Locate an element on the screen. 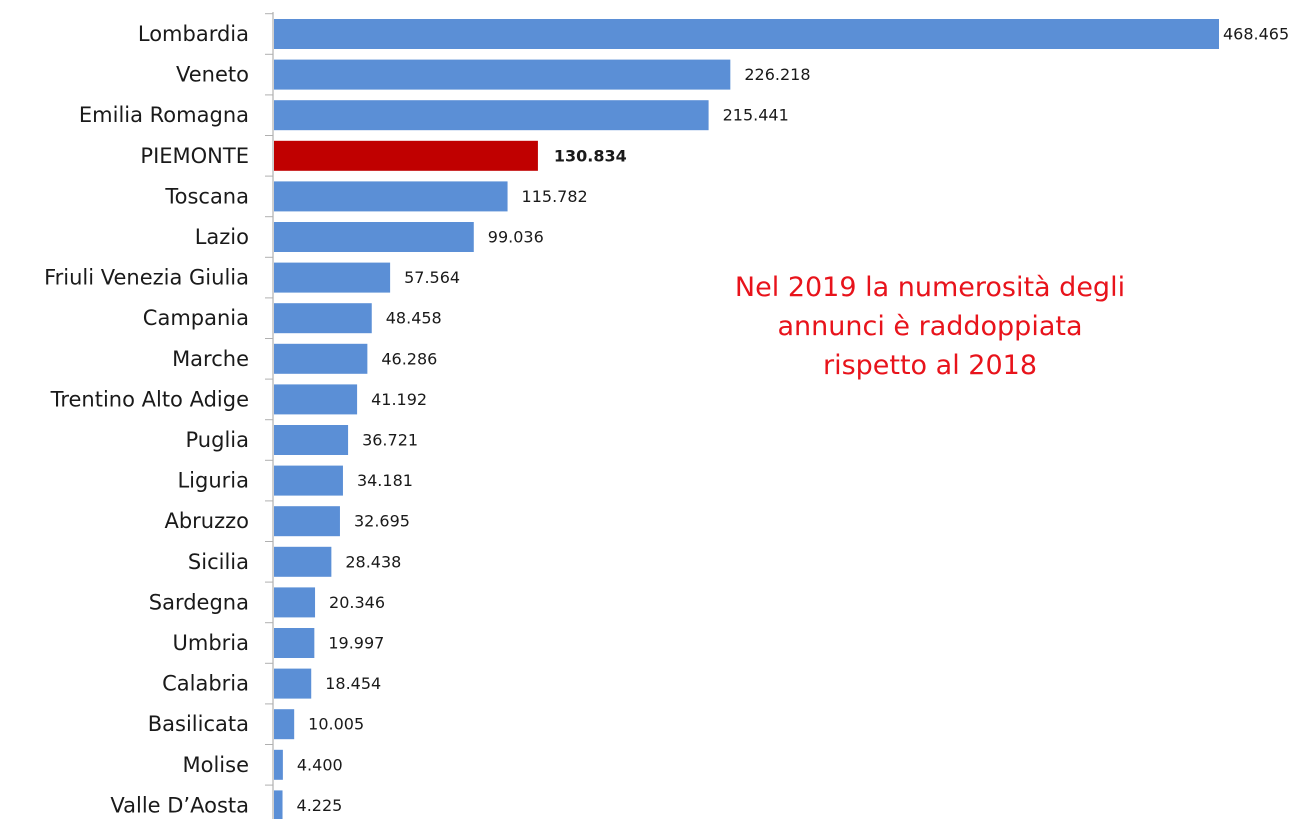  data-label: 4.400 is located at coordinates (320, 764).